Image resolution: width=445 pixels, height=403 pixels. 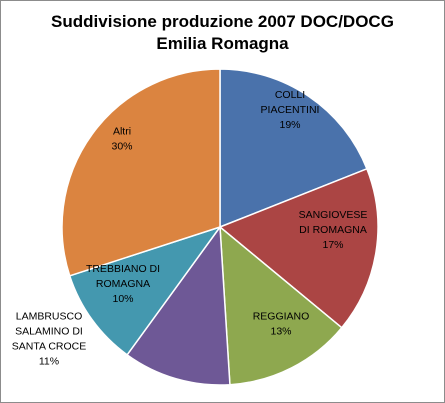 I want to click on slice-label-lambrusco-salamino-di-santa-croce: LAMBRUSCO SALAMINO DI SANTA CROCE 11%, so click(x=49, y=339).